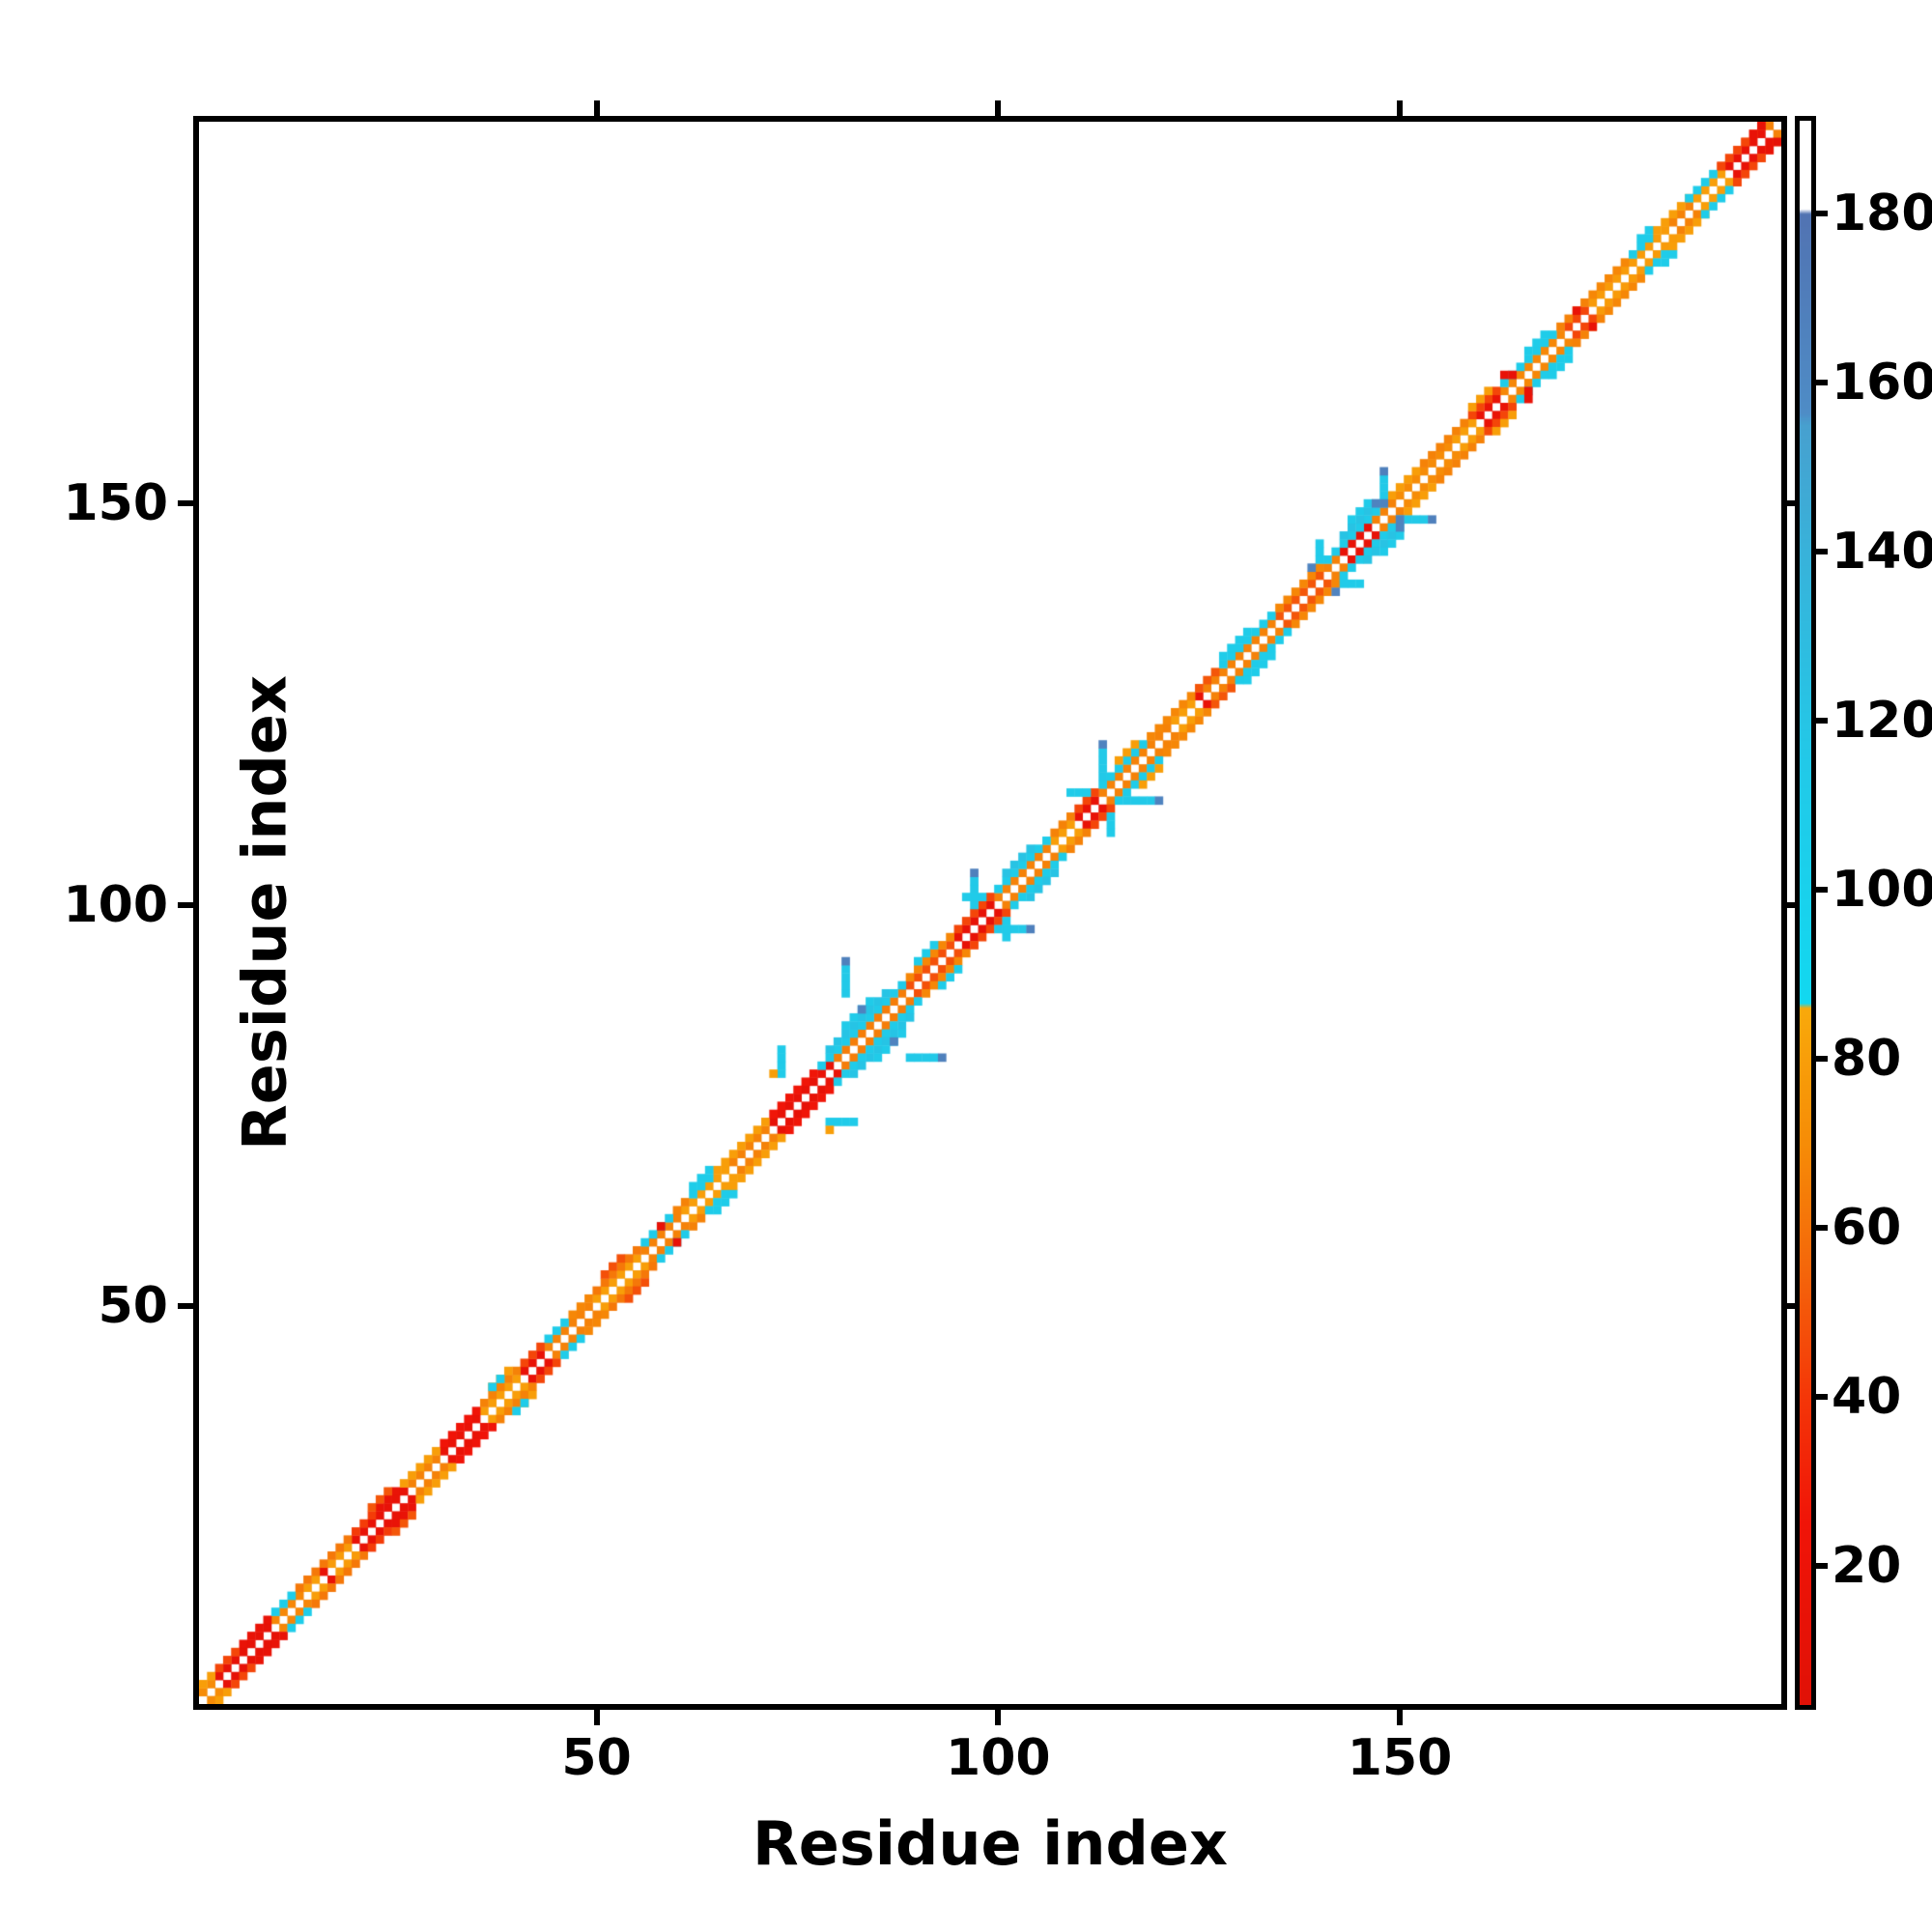  I want to click on x-tick-label: 50, so click(596, 1758).